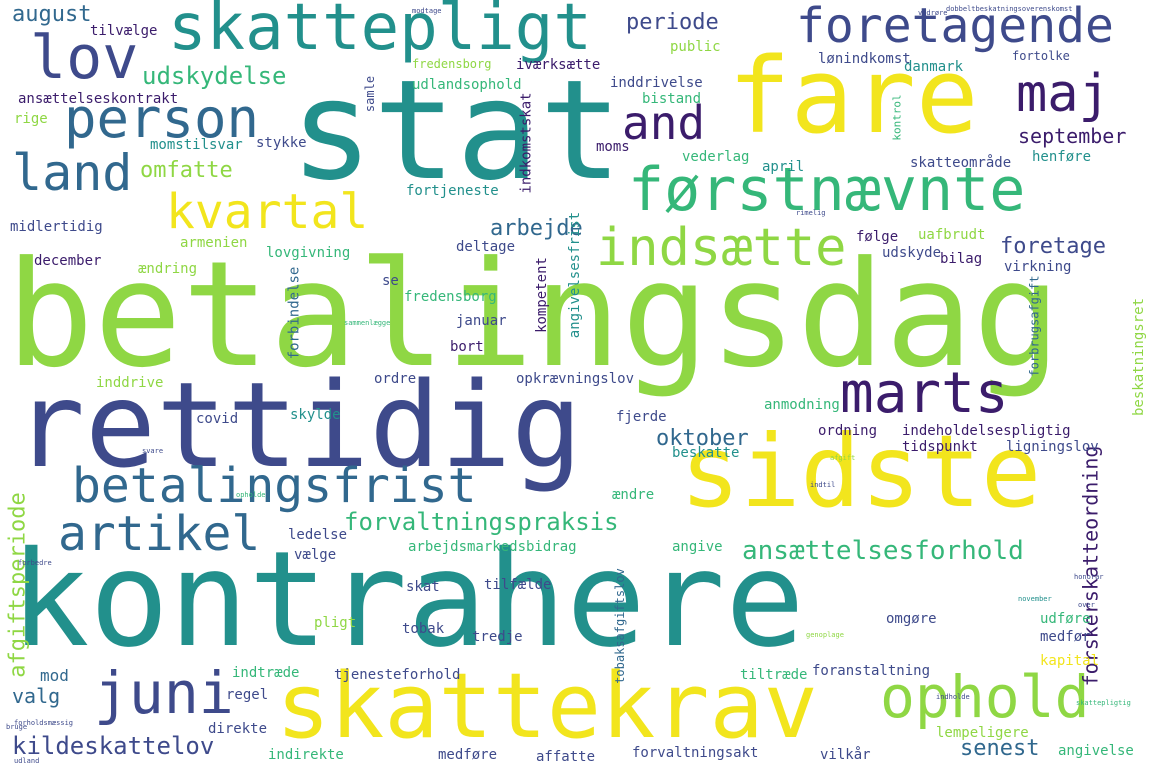 The image size is (1155, 770). Describe the element at coordinates (848, 431) in the screenshot. I see `word-ordning: ordning` at that location.